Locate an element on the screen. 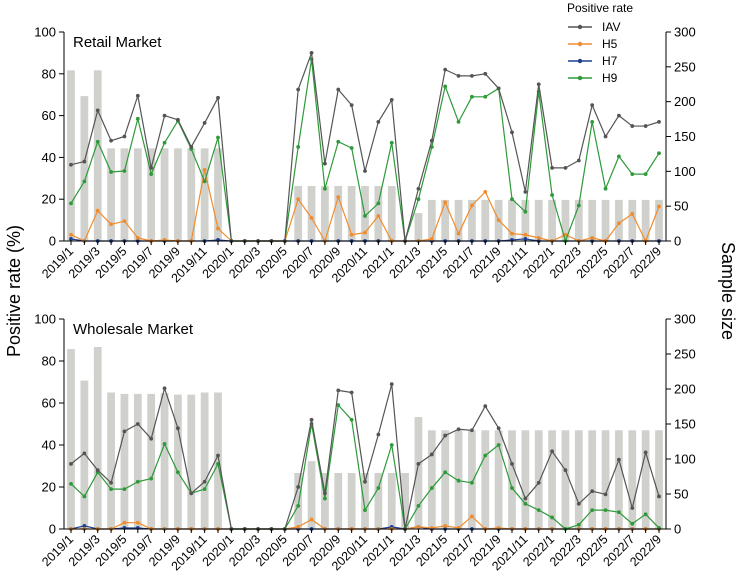 The width and height of the screenshot is (737, 584). legend-label-h7: H7 is located at coordinates (610, 61).